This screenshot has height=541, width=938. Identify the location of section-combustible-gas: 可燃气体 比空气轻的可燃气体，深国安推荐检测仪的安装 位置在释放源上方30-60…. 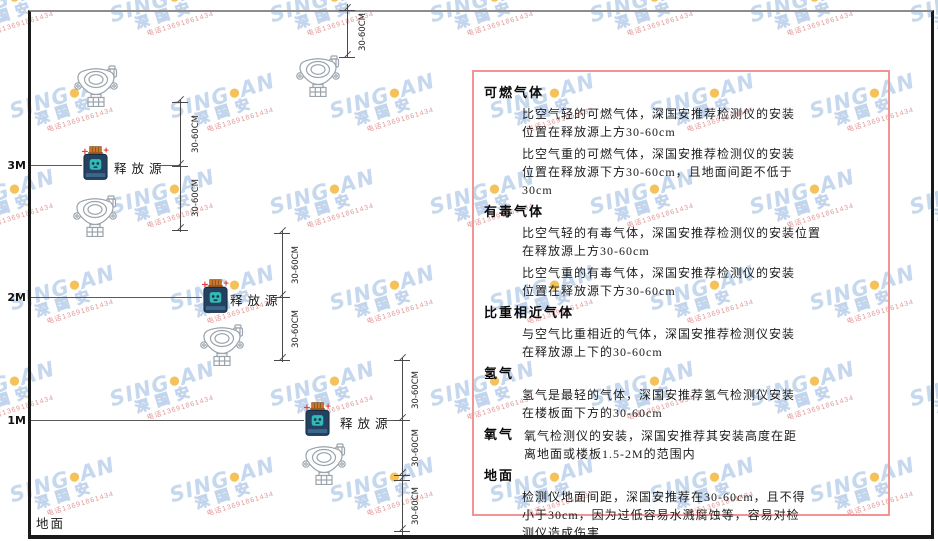
(681, 142).